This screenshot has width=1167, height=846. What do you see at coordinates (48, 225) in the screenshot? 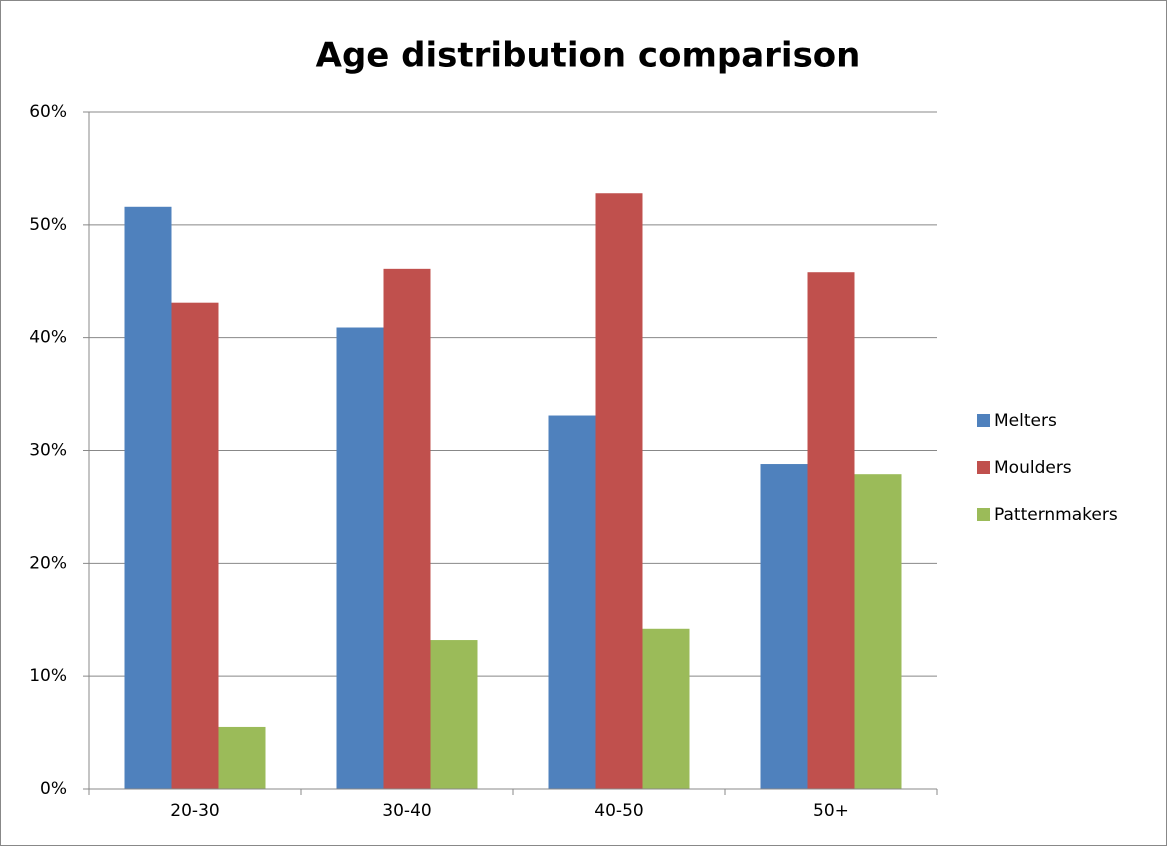
I see `y-tick-label: 50%` at bounding box center [48, 225].